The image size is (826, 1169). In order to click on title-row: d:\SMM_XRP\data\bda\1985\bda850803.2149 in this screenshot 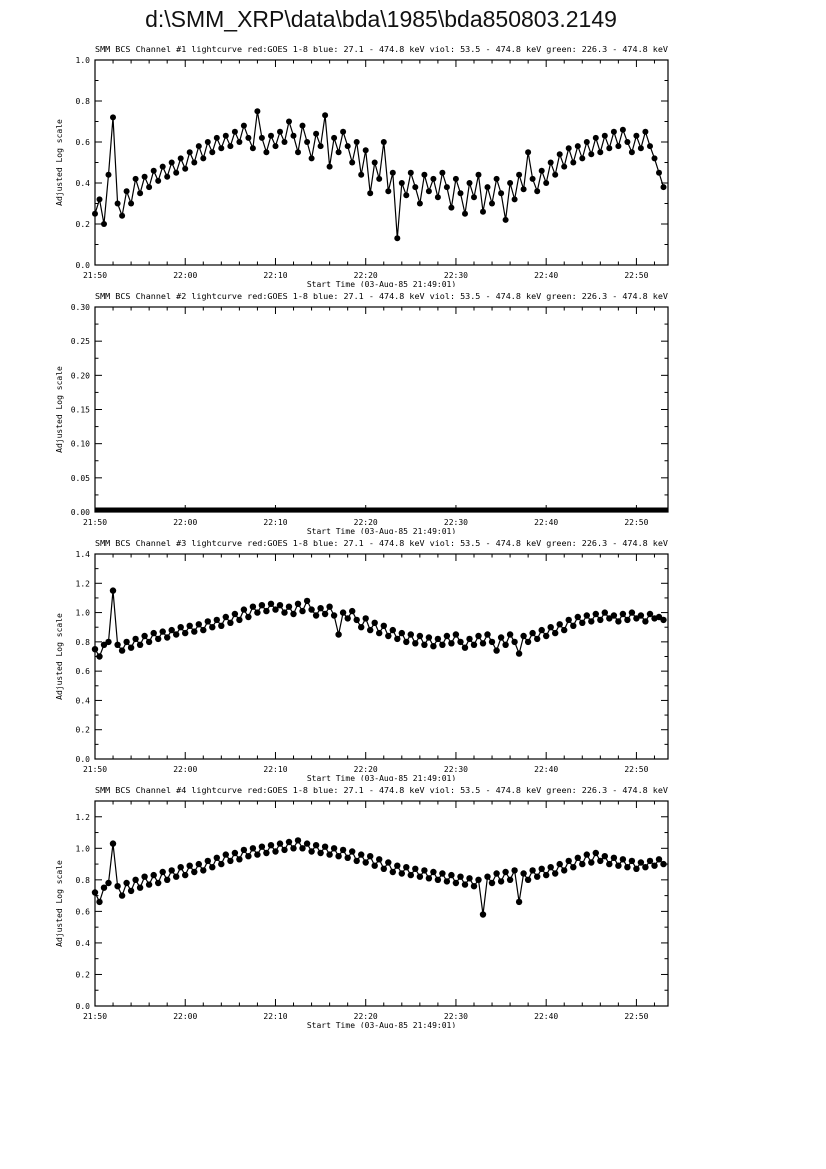, I will do `click(413, 20)`.